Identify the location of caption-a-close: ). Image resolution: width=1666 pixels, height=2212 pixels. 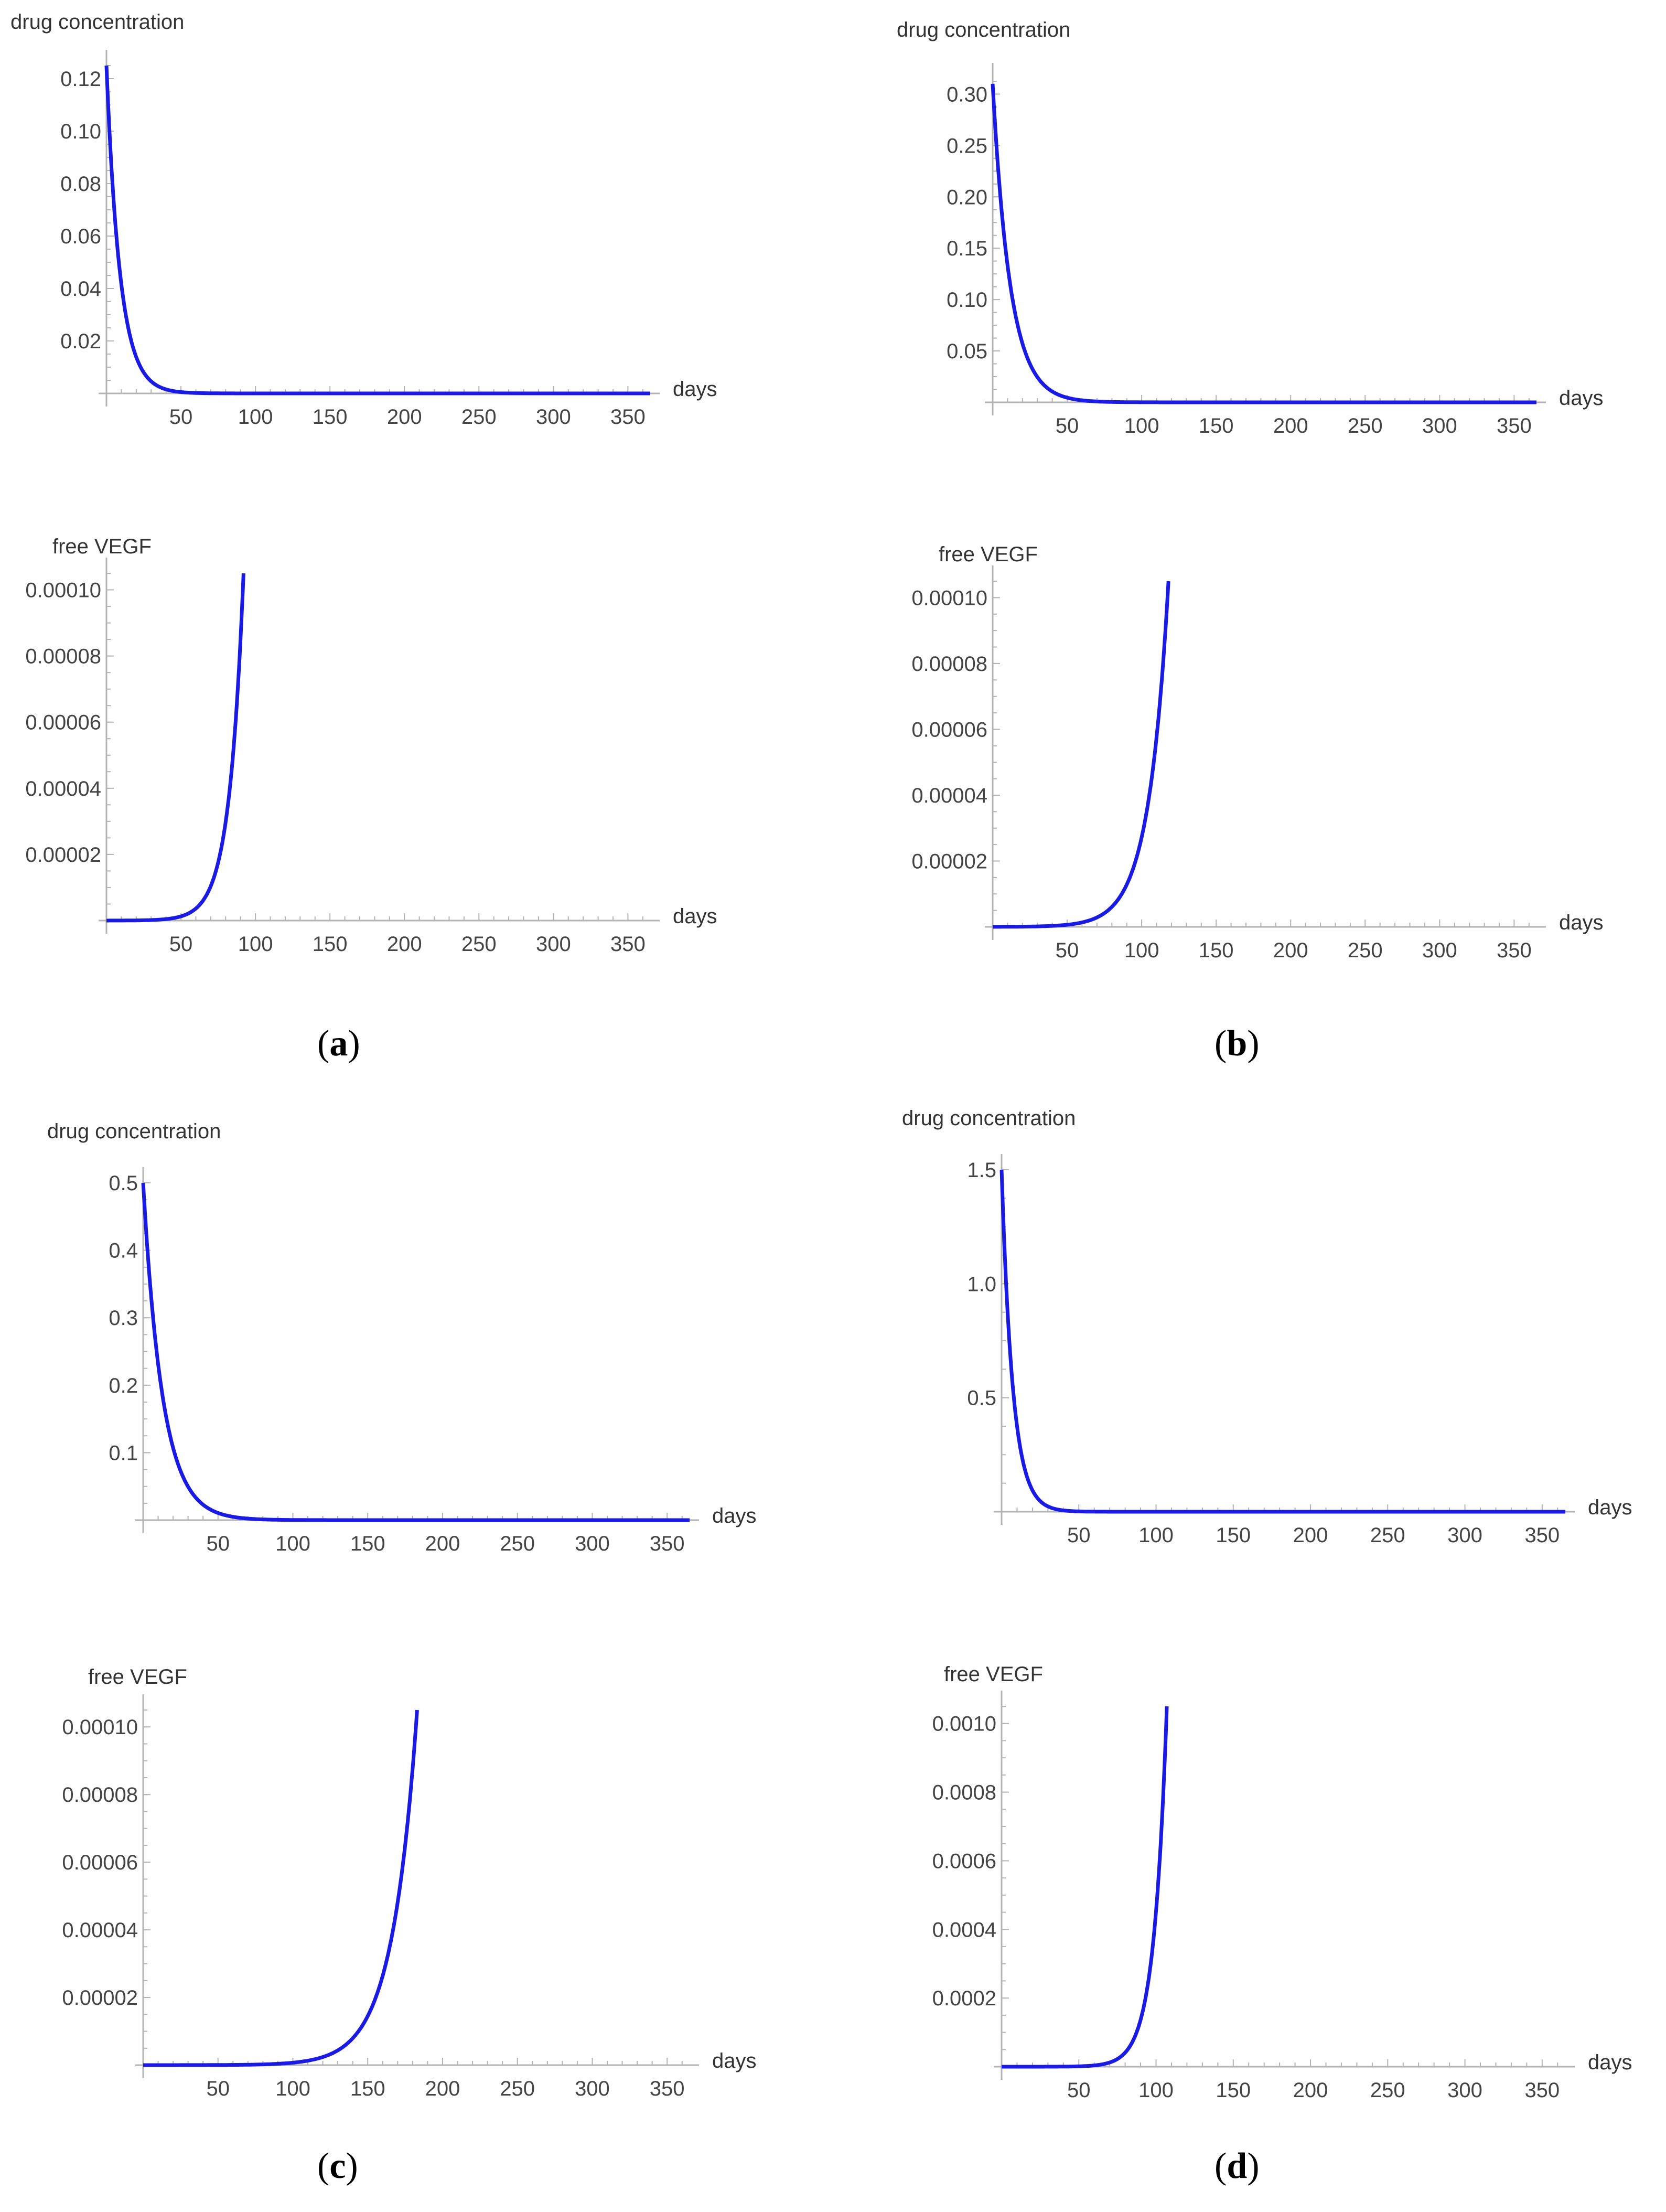
(354, 1043).